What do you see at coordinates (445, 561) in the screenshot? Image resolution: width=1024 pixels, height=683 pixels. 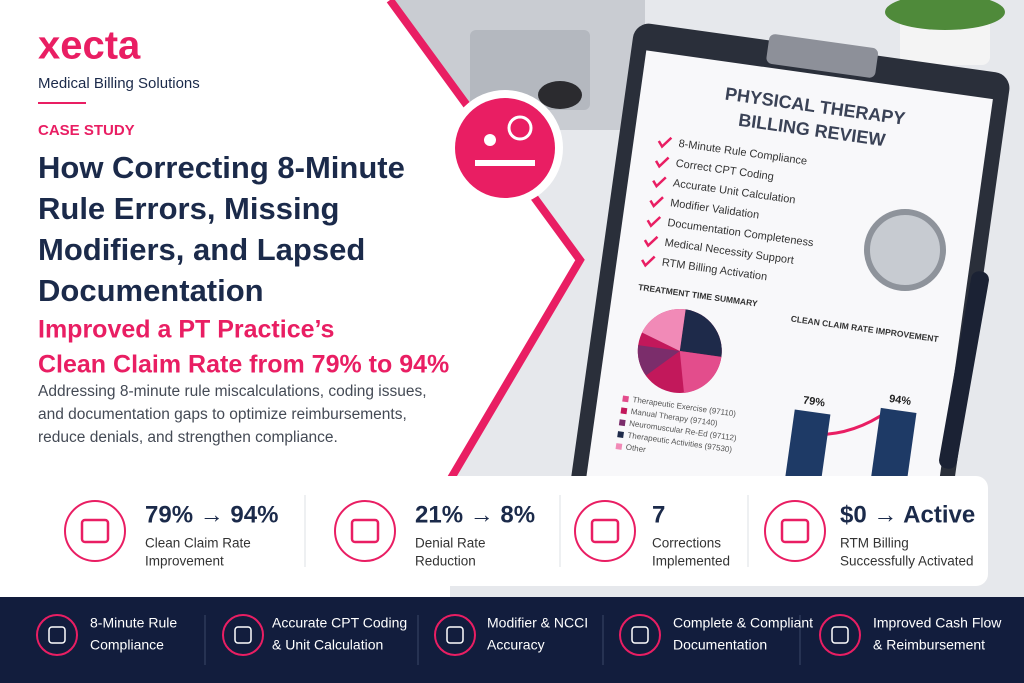 I see `stat-label: Reduction` at bounding box center [445, 561].